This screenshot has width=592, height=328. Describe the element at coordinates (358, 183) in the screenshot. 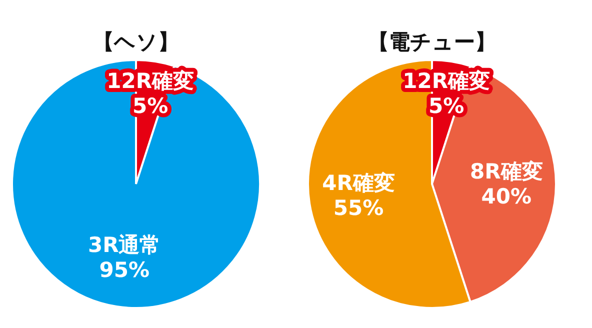

I see `slice-label: 4R確変` at that location.